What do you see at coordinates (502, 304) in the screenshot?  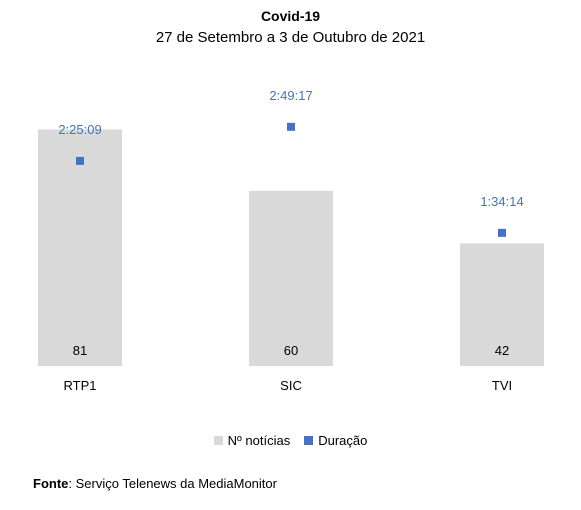 I see `bar-tvi` at bounding box center [502, 304].